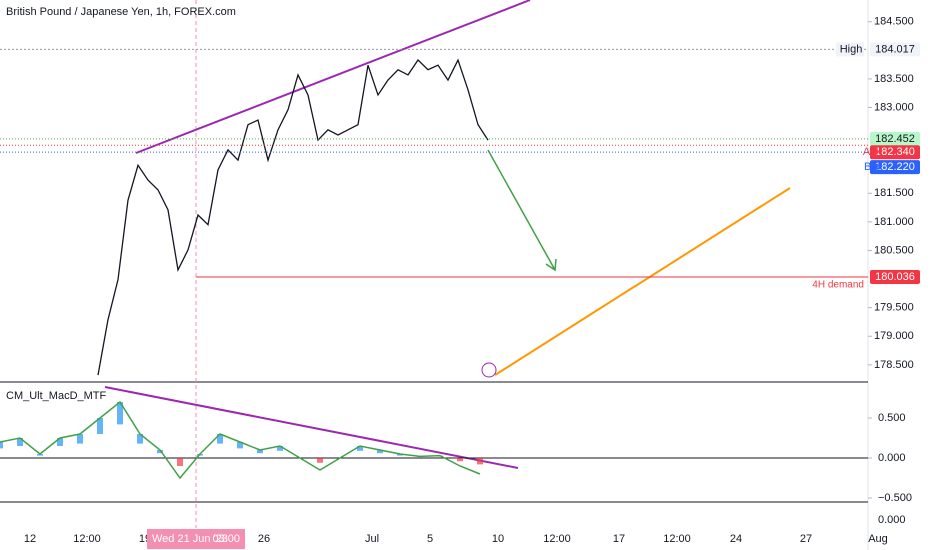 Image resolution: width=932 pixels, height=550 pixels. Describe the element at coordinates (489, 370) in the screenshot. I see `alert-icon` at that location.